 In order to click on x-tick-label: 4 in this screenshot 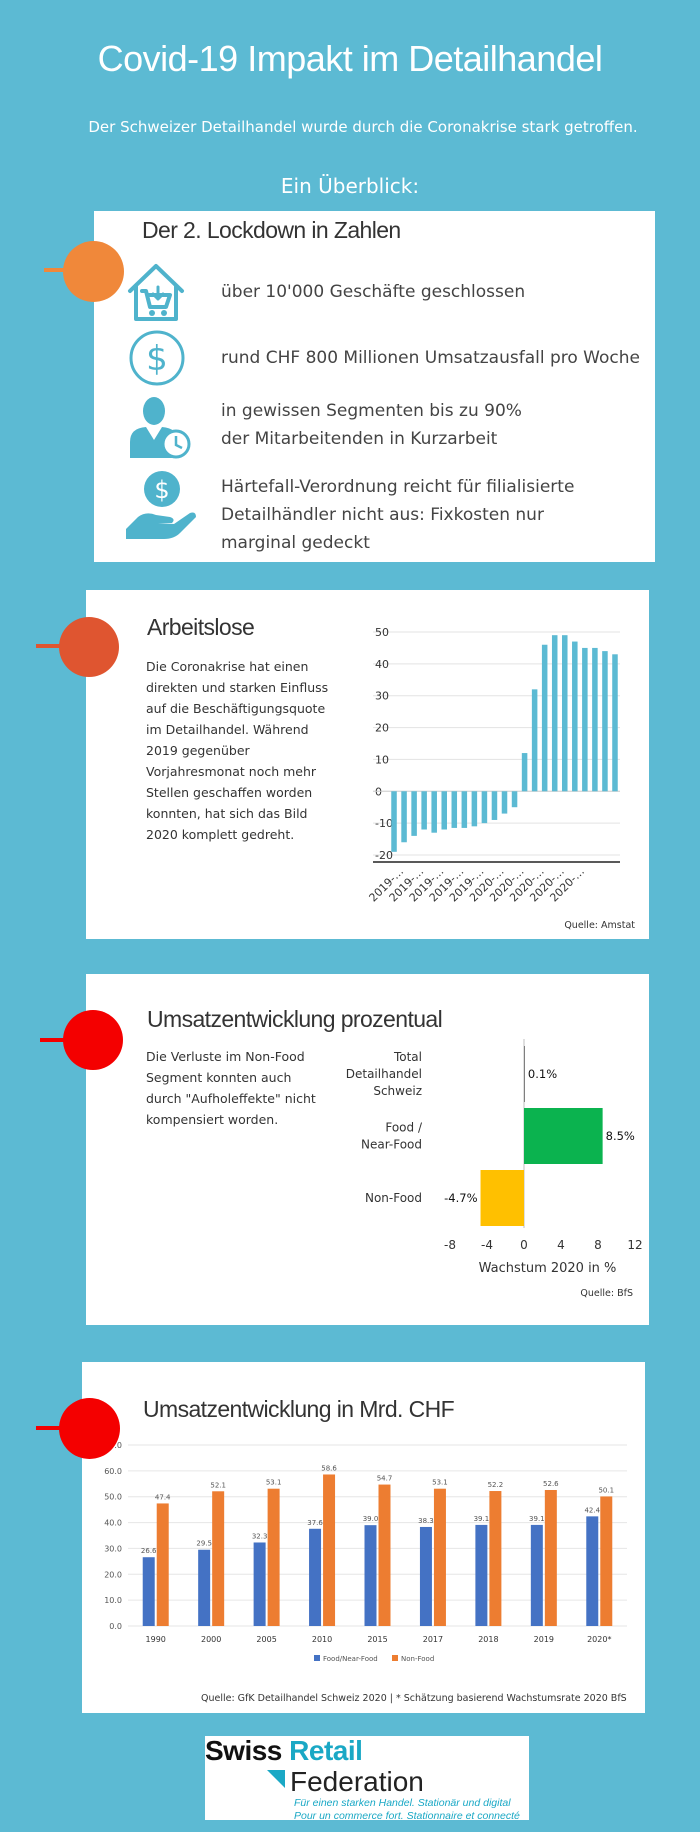, I will do `click(561, 1245)`.